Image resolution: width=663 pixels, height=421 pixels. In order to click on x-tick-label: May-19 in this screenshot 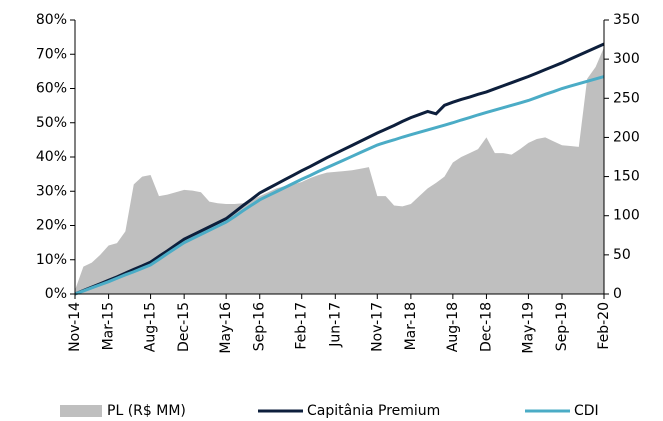, I will do `click(528, 328)`.